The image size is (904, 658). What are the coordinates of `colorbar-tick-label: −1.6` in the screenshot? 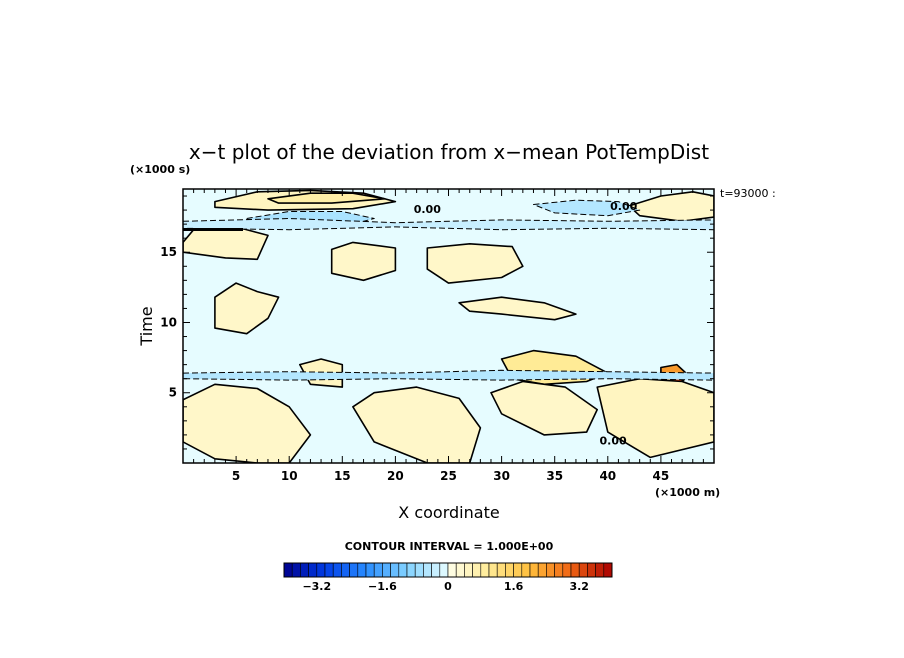 It's located at (382, 586).